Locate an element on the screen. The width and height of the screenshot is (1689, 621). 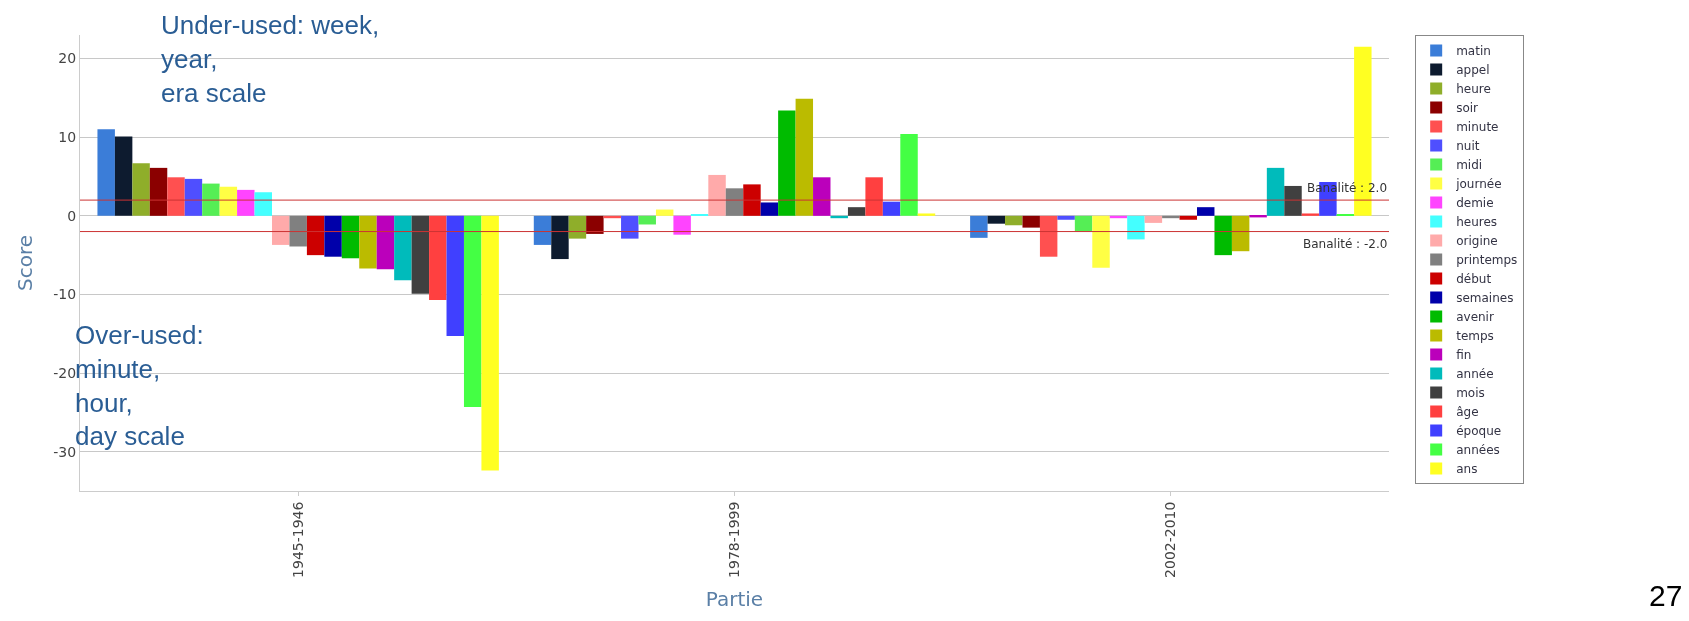
x-tick-label: 1978-1999 is located at coordinates (734, 539).